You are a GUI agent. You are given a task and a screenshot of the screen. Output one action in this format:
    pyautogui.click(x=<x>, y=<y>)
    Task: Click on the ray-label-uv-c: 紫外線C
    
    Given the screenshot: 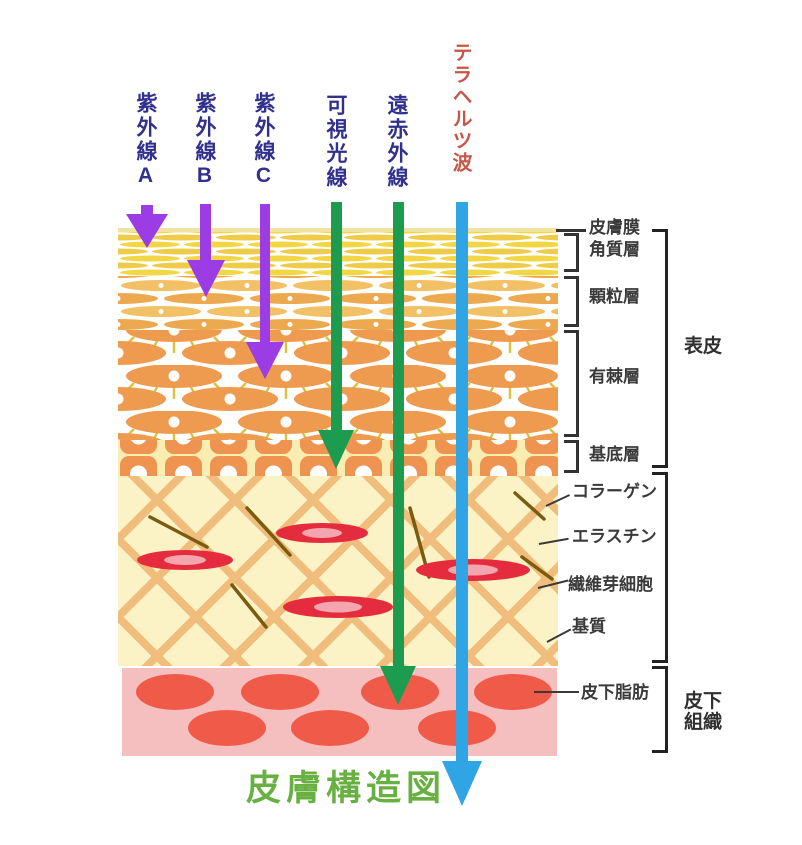 What is the action you would take?
    pyautogui.click(x=263, y=141)
    